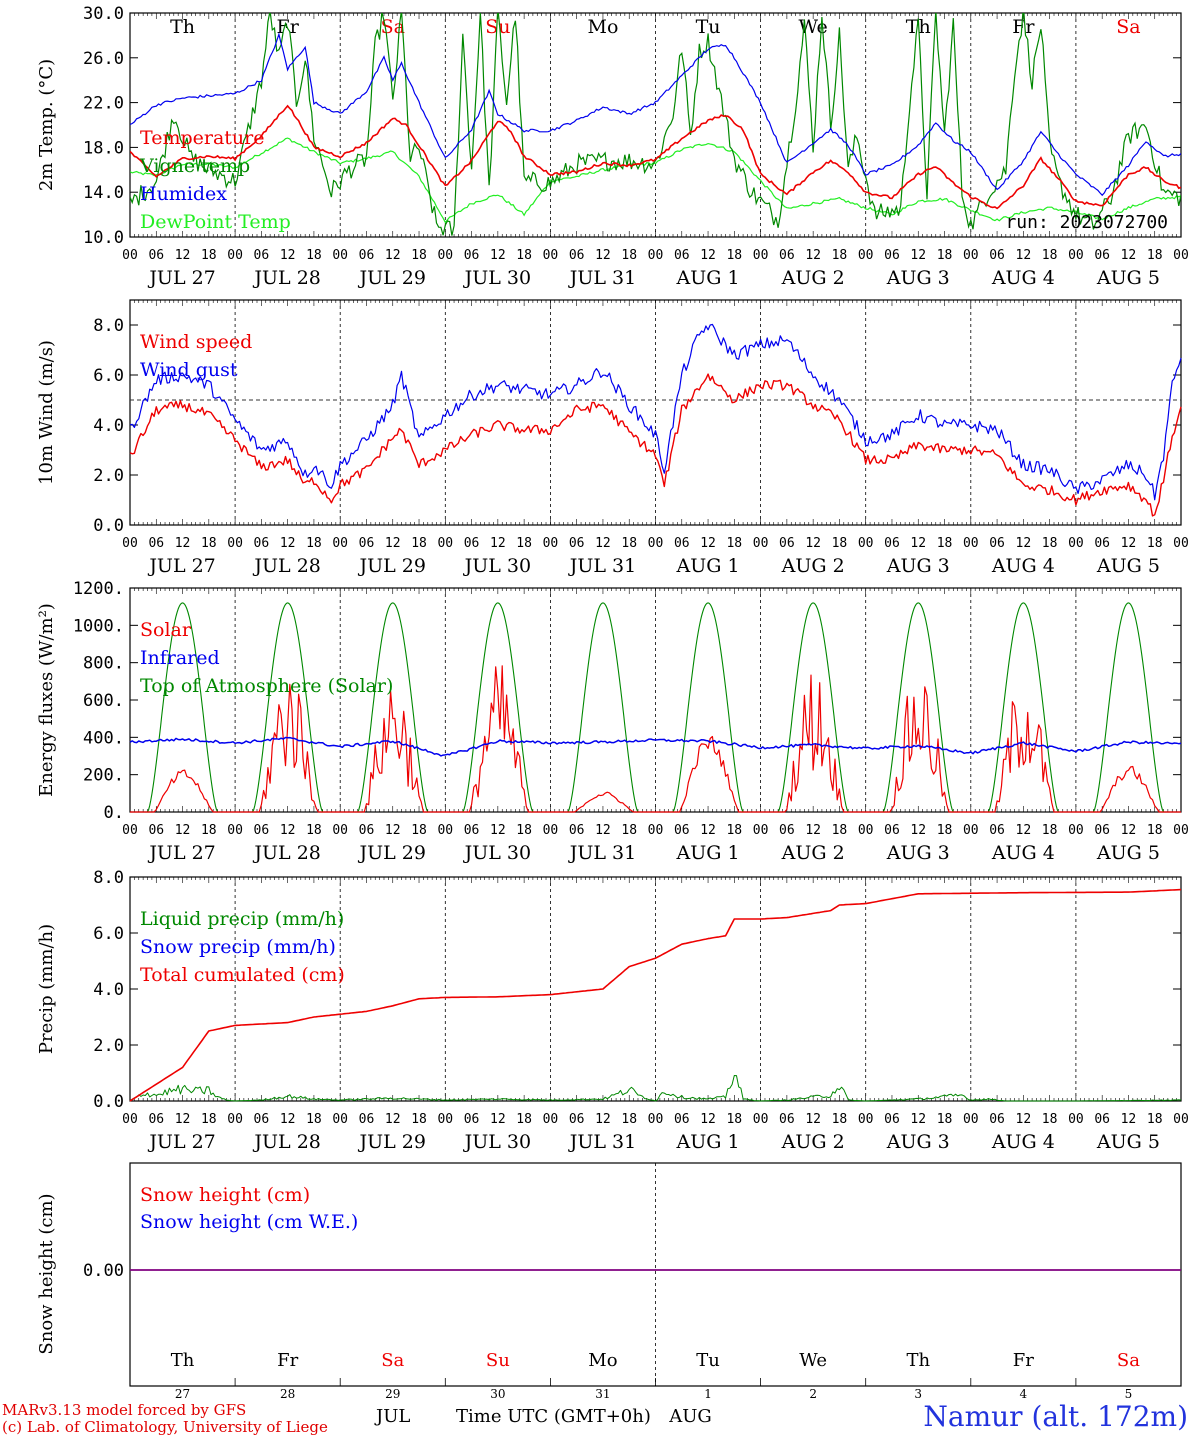 This screenshot has width=1194, height=1440. I want to click on temp-panel-date-label: JUL 28, so click(286, 278).